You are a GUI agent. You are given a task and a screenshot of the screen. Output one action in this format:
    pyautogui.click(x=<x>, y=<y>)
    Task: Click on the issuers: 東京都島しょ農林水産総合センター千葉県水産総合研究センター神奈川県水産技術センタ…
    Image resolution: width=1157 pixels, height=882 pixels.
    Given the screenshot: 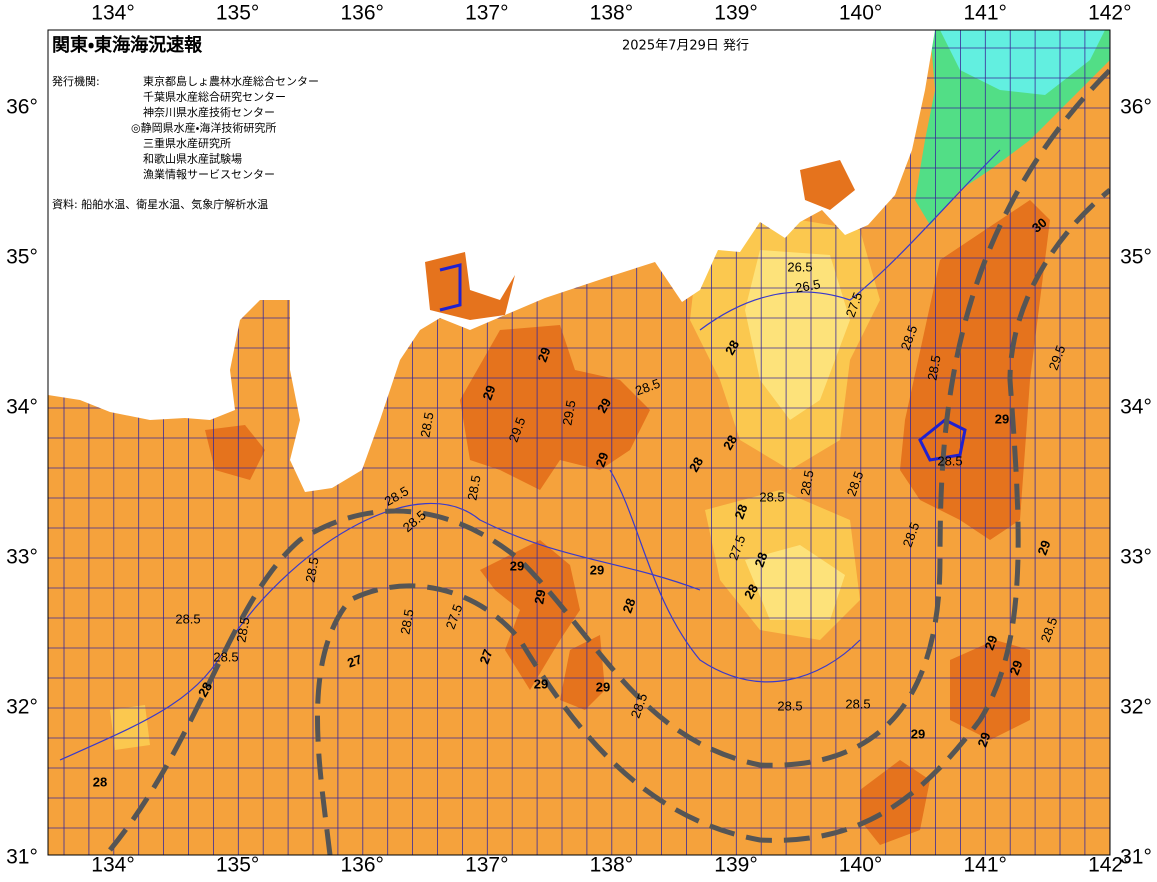 What is the action you would take?
    pyautogui.click(x=225, y=127)
    